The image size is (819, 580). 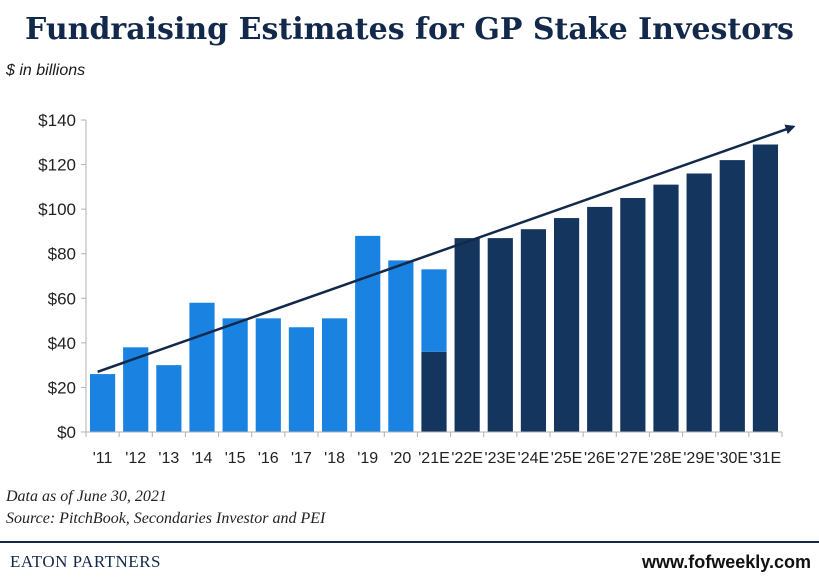 I want to click on x-tick-label: '15, so click(x=235, y=458).